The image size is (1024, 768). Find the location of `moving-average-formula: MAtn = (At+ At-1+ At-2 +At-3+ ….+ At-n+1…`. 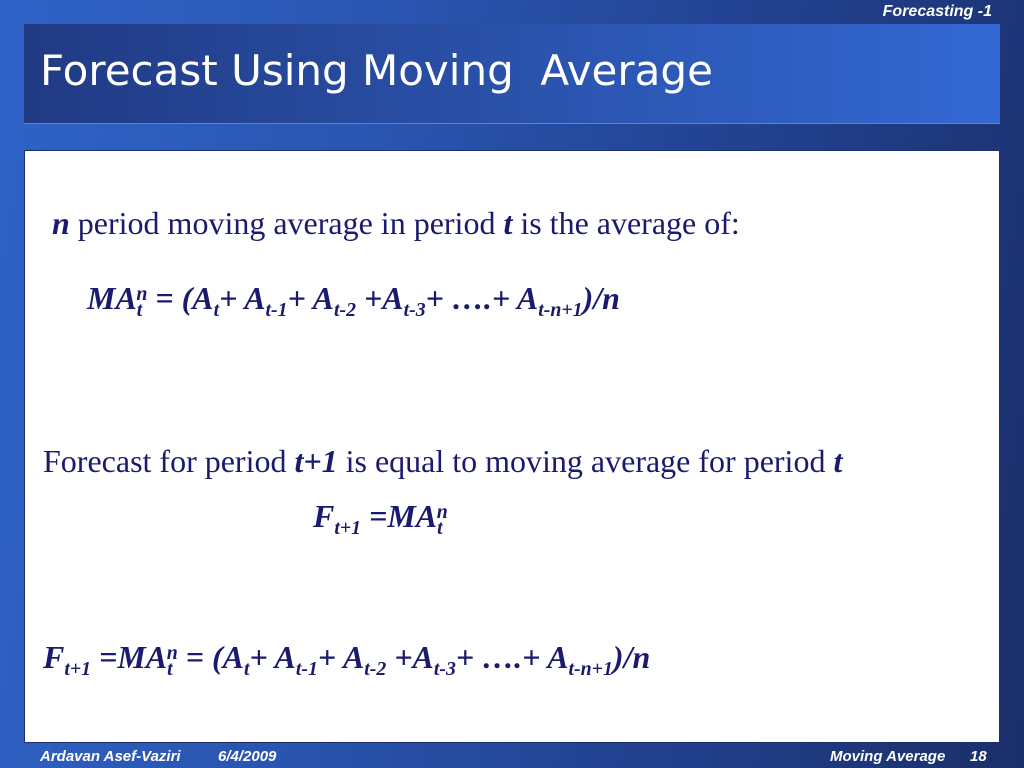

moving-average-formula: MAtn = (At+ At-1+ At-2 +At-3+ ….+ At-n+1… is located at coordinates (353, 300).